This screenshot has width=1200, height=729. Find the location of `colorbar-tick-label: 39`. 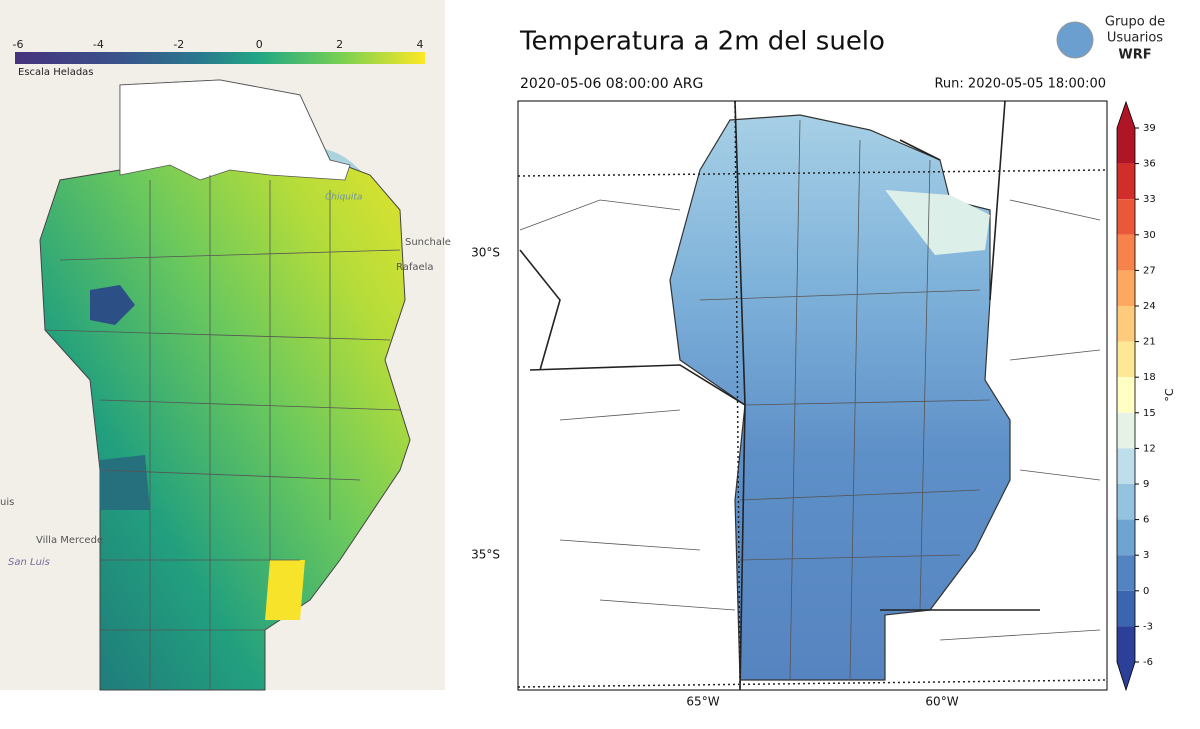

colorbar-tick-label: 39 is located at coordinates (1149, 128).